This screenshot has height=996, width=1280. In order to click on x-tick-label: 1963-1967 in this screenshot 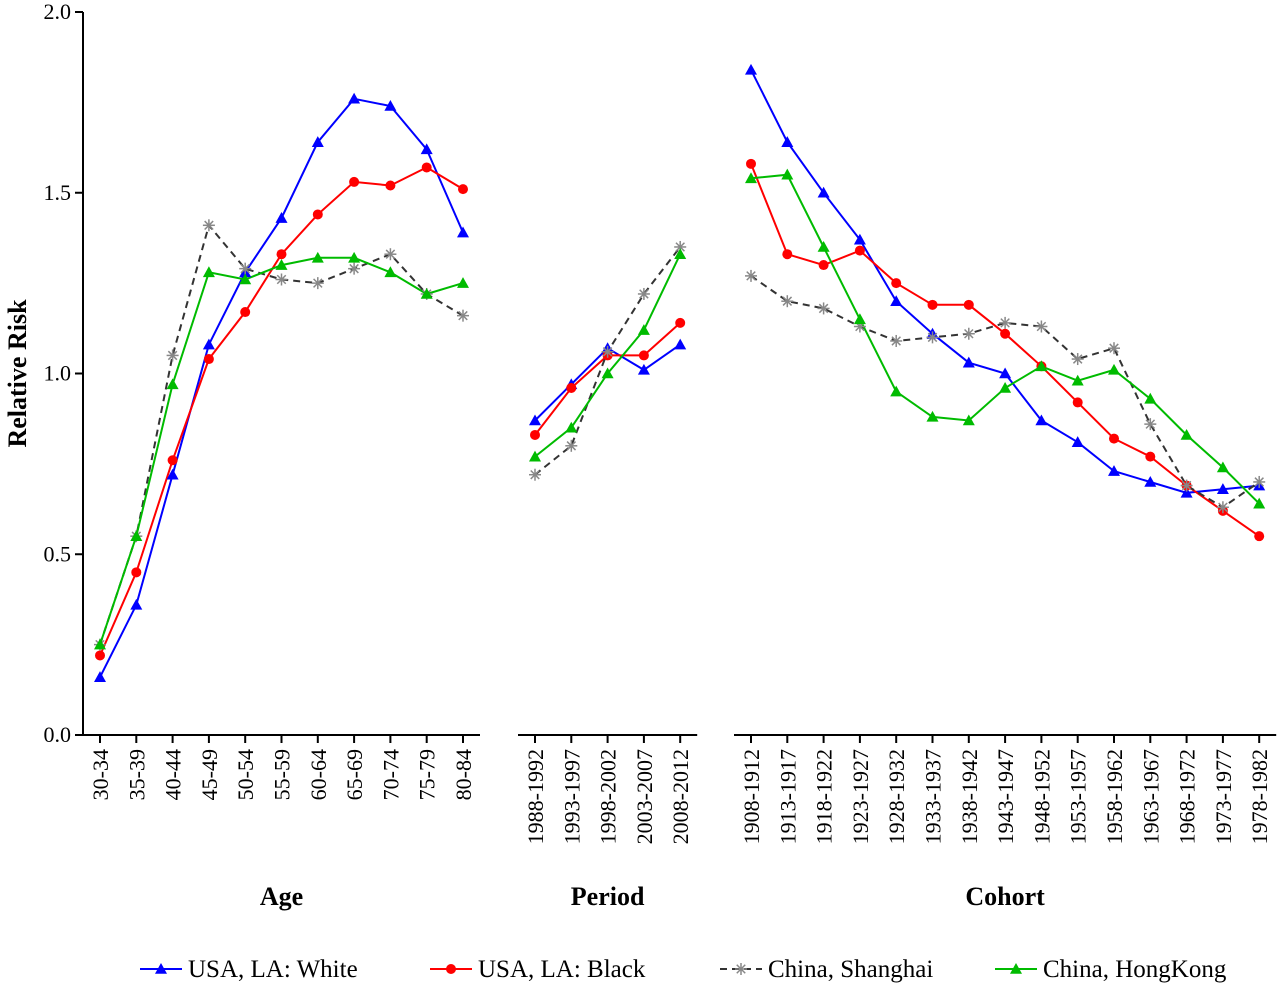, I will do `click(1150, 796)`.